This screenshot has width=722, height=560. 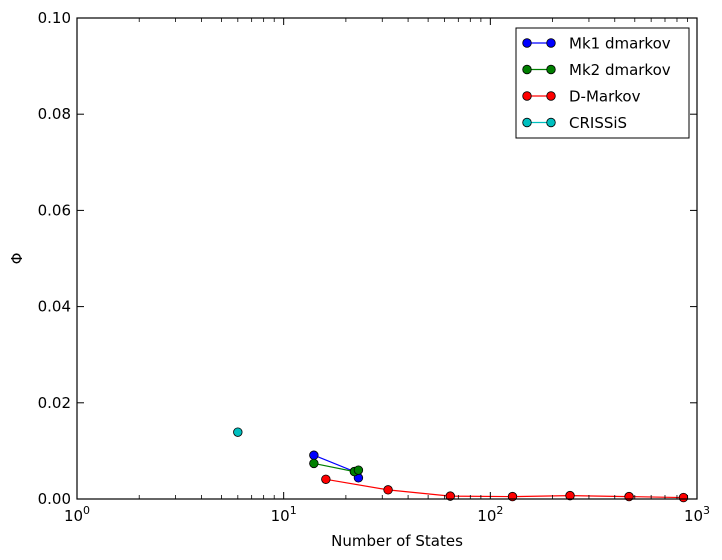 I want to click on data-point-crissis, so click(x=238, y=432).